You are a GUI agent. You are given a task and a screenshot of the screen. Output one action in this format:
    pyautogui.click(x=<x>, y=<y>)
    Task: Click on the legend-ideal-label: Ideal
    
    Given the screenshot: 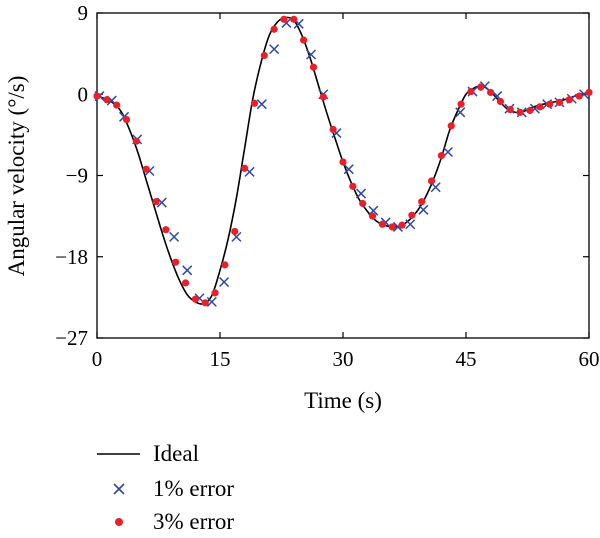 What is the action you would take?
    pyautogui.click(x=176, y=453)
    